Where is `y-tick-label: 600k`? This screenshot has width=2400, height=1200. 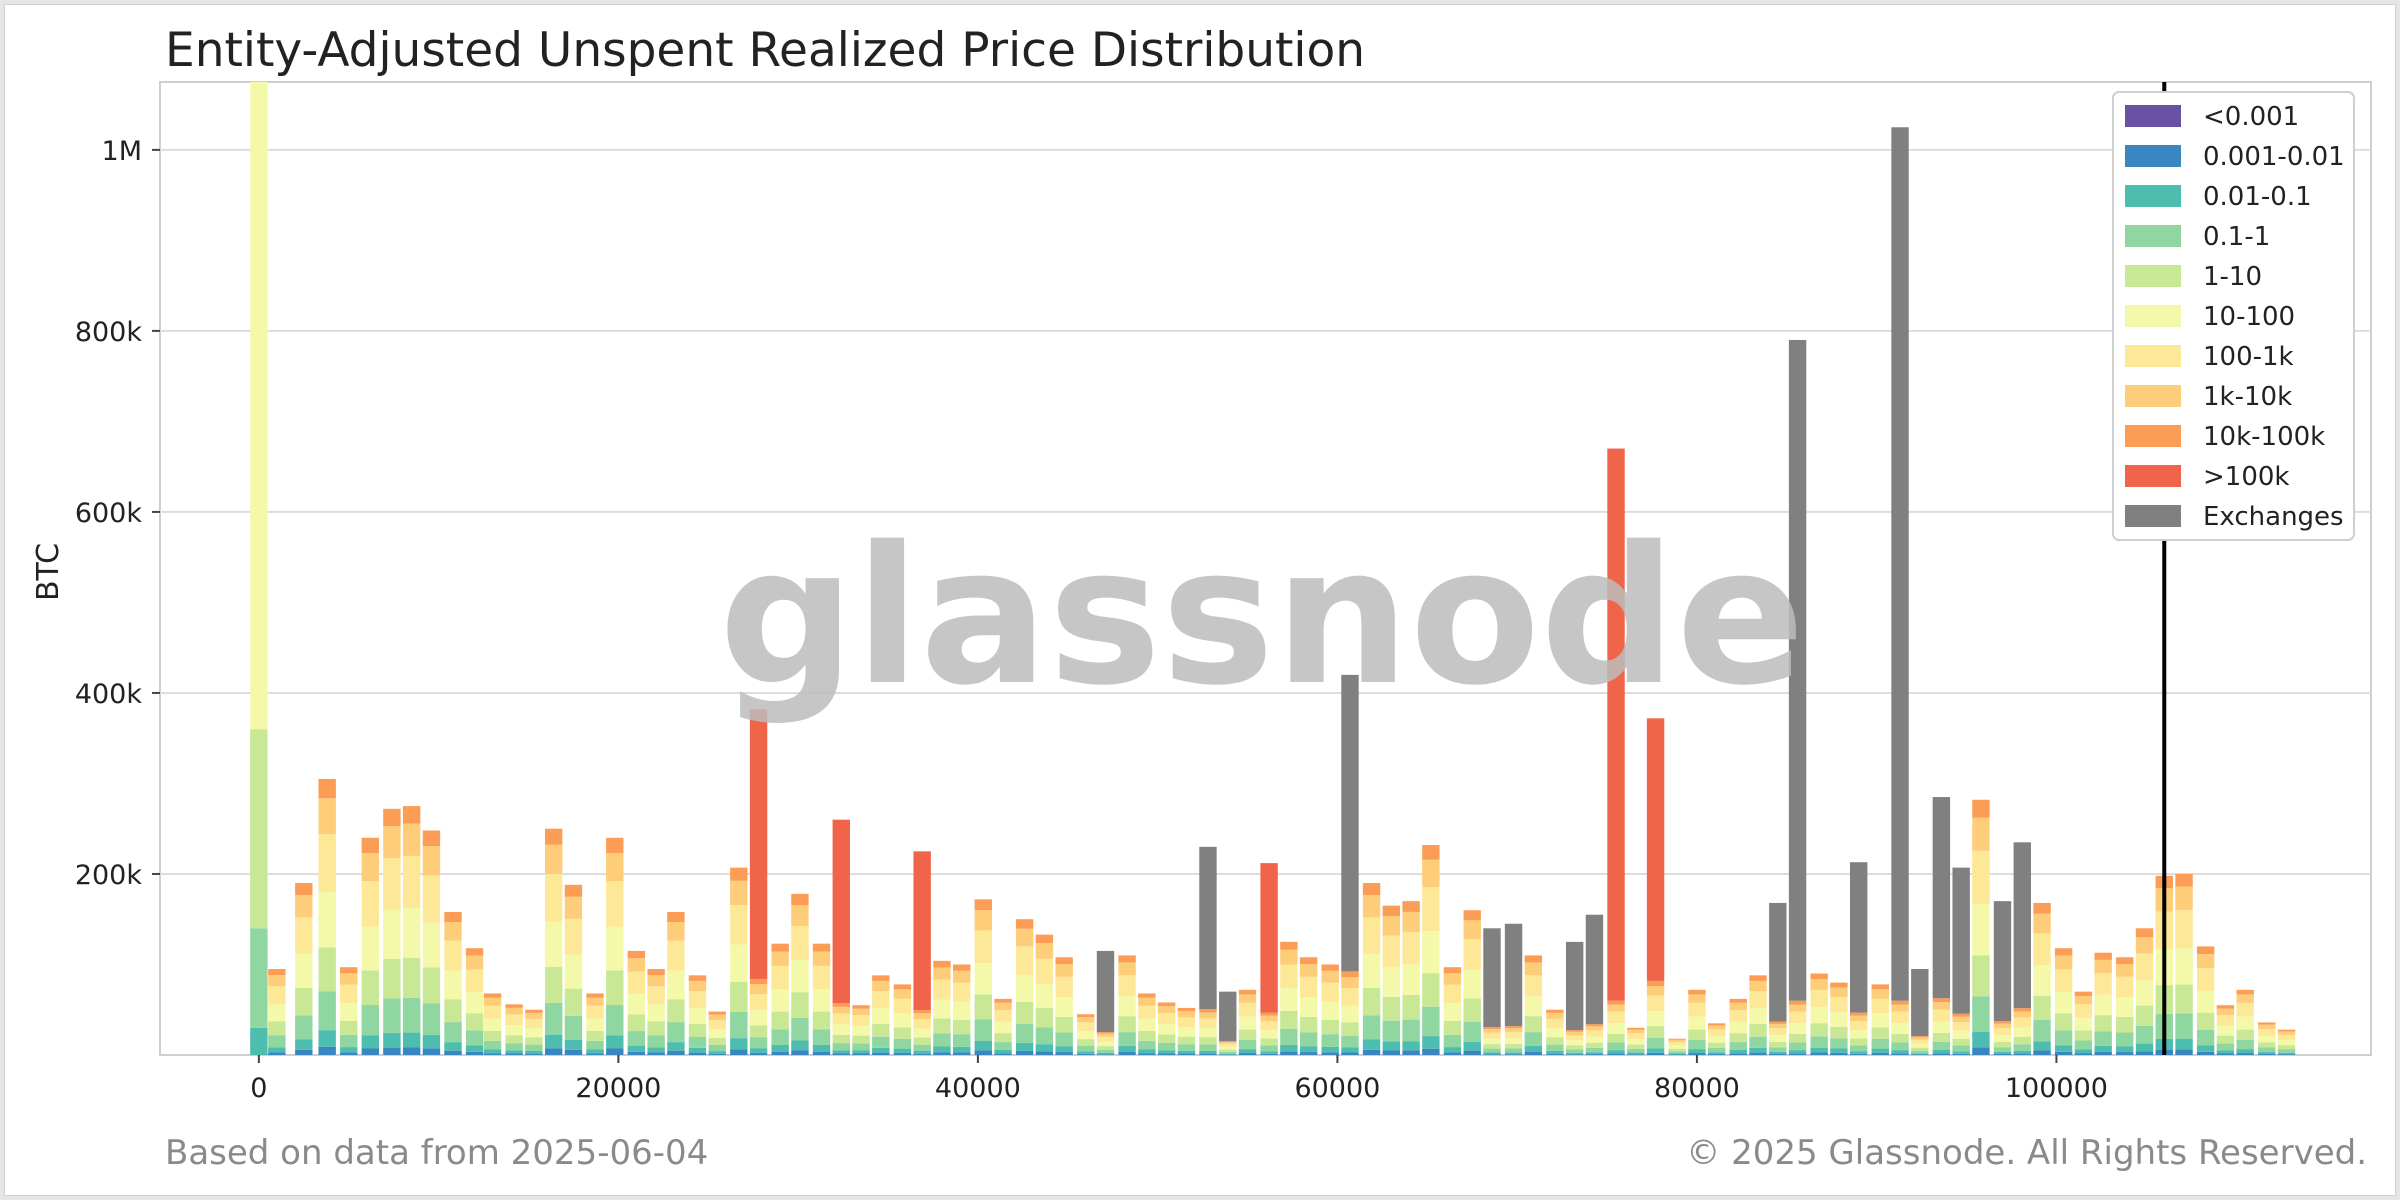 y-tick-label: 600k is located at coordinates (109, 513).